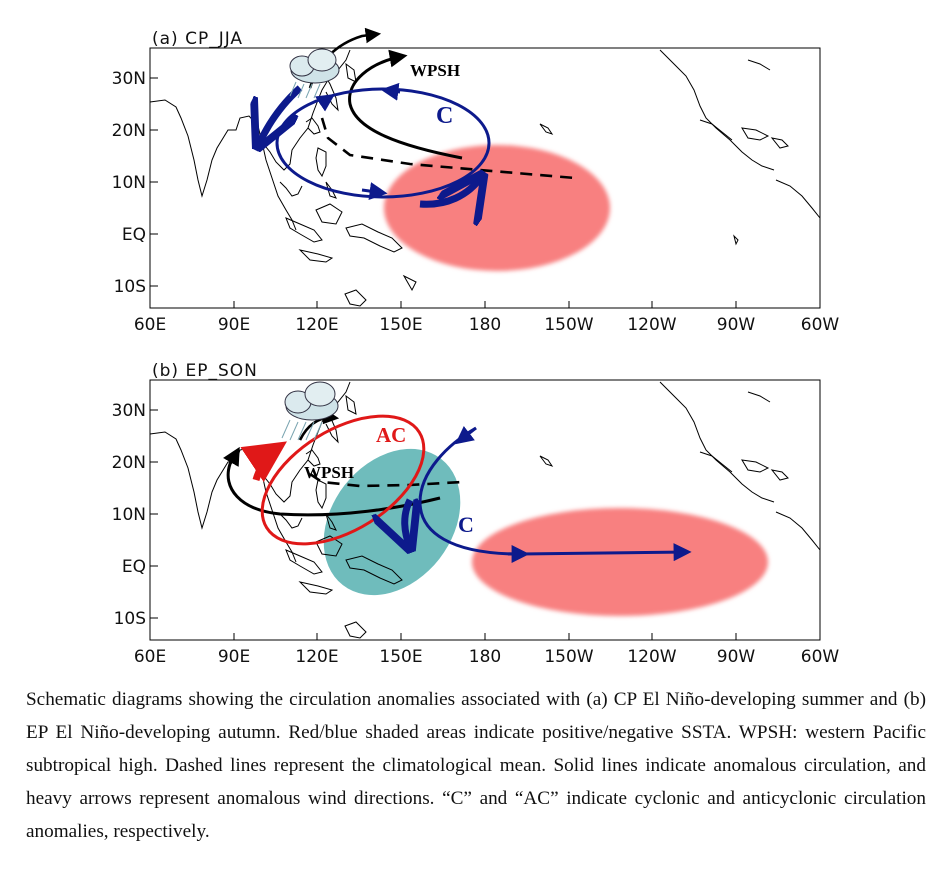 The image size is (943, 889). What do you see at coordinates (390, 91) in the screenshot?
I see `cyclone-arrow-top` at bounding box center [390, 91].